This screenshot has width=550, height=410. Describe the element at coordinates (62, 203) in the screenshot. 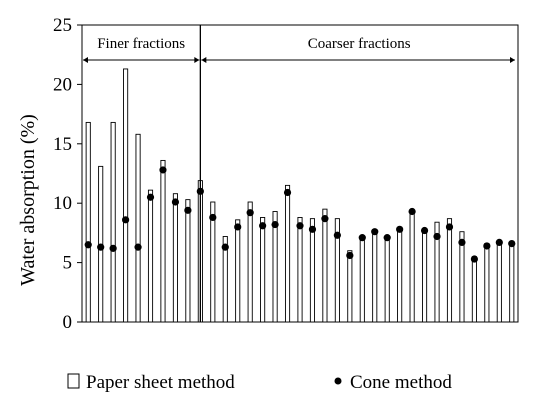

I see `y-tick-label: 10` at that location.